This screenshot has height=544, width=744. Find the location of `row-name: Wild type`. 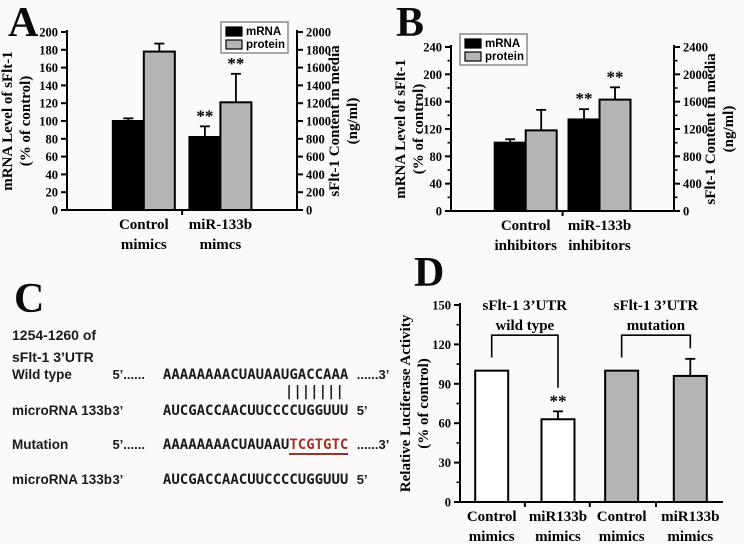

row-name: Wild type is located at coordinates (42, 374).